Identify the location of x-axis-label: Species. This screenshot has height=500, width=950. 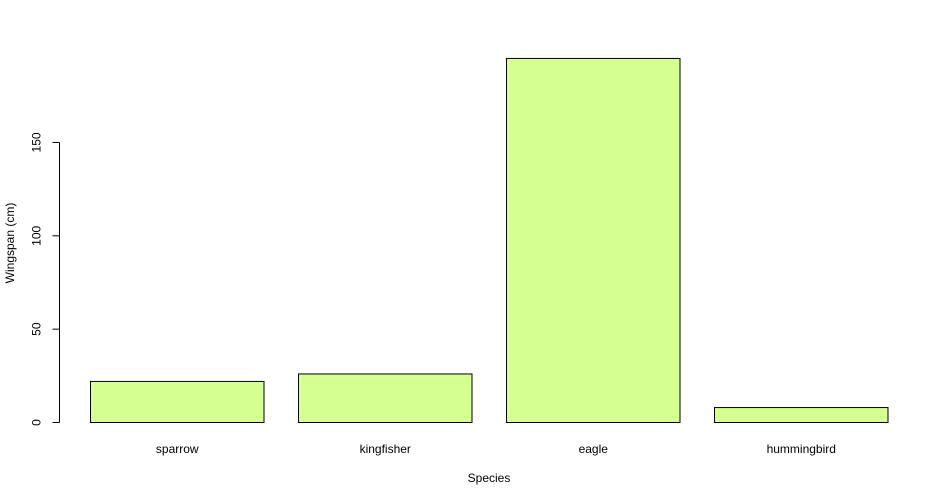
(489, 478).